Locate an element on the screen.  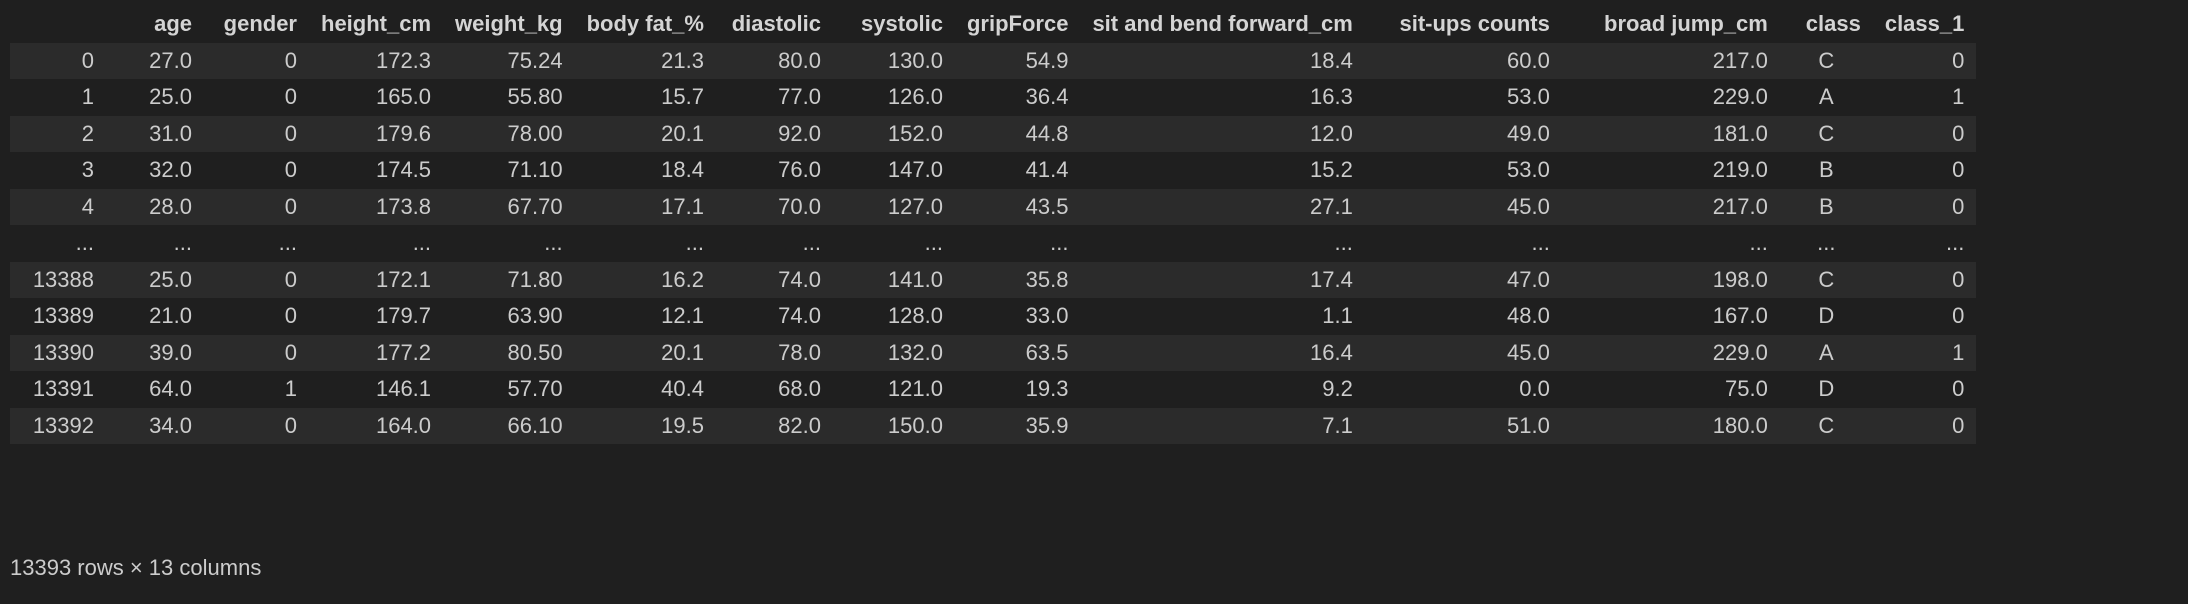
table-cell: 35.9 is located at coordinates (1047, 425).